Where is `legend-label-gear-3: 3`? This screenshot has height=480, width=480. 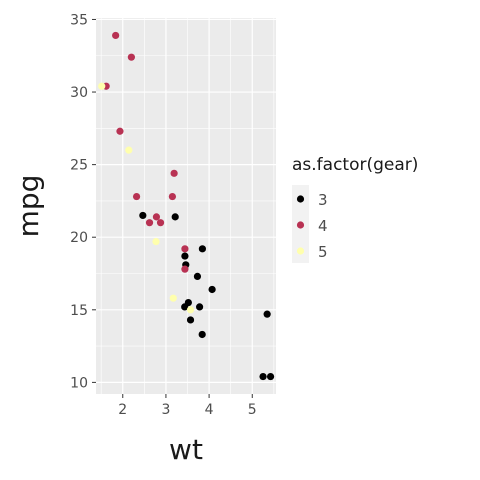
legend-label-gear-3: 3 is located at coordinates (323, 200).